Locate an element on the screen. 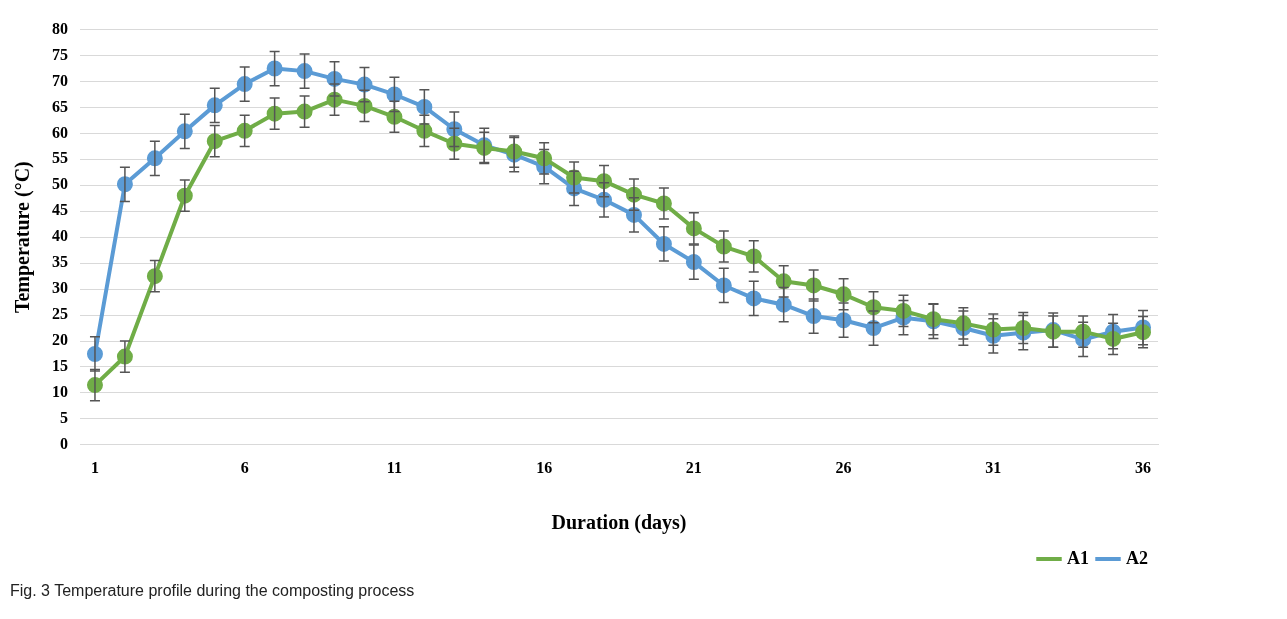 This screenshot has height=619, width=1287. y-tick-label: 75 is located at coordinates (60, 54).